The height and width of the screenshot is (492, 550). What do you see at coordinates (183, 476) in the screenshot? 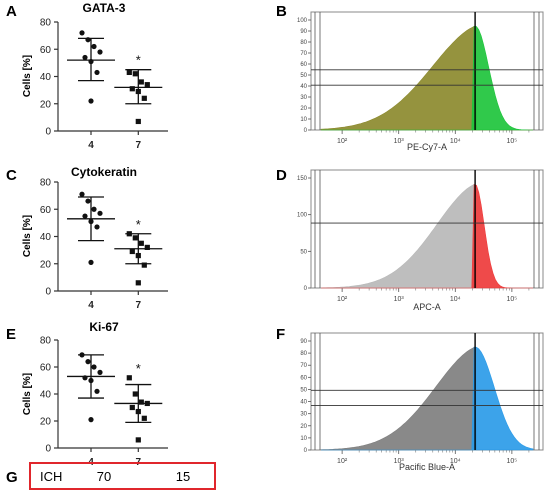
I see `ich-value-7: 15` at bounding box center [183, 476].